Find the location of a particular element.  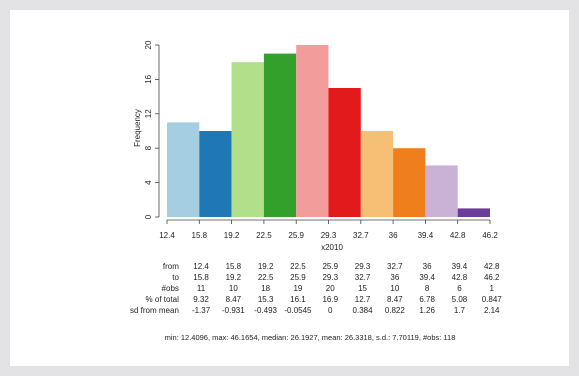

table-row: #obs 11 10 18 19 20 15 10 8 6 1 is located at coordinates (319, 288).